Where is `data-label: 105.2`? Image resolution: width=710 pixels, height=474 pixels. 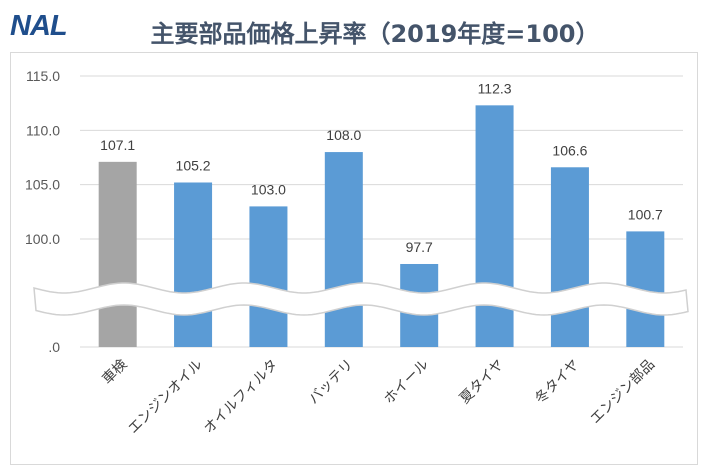
data-label: 105.2 is located at coordinates (193, 165).